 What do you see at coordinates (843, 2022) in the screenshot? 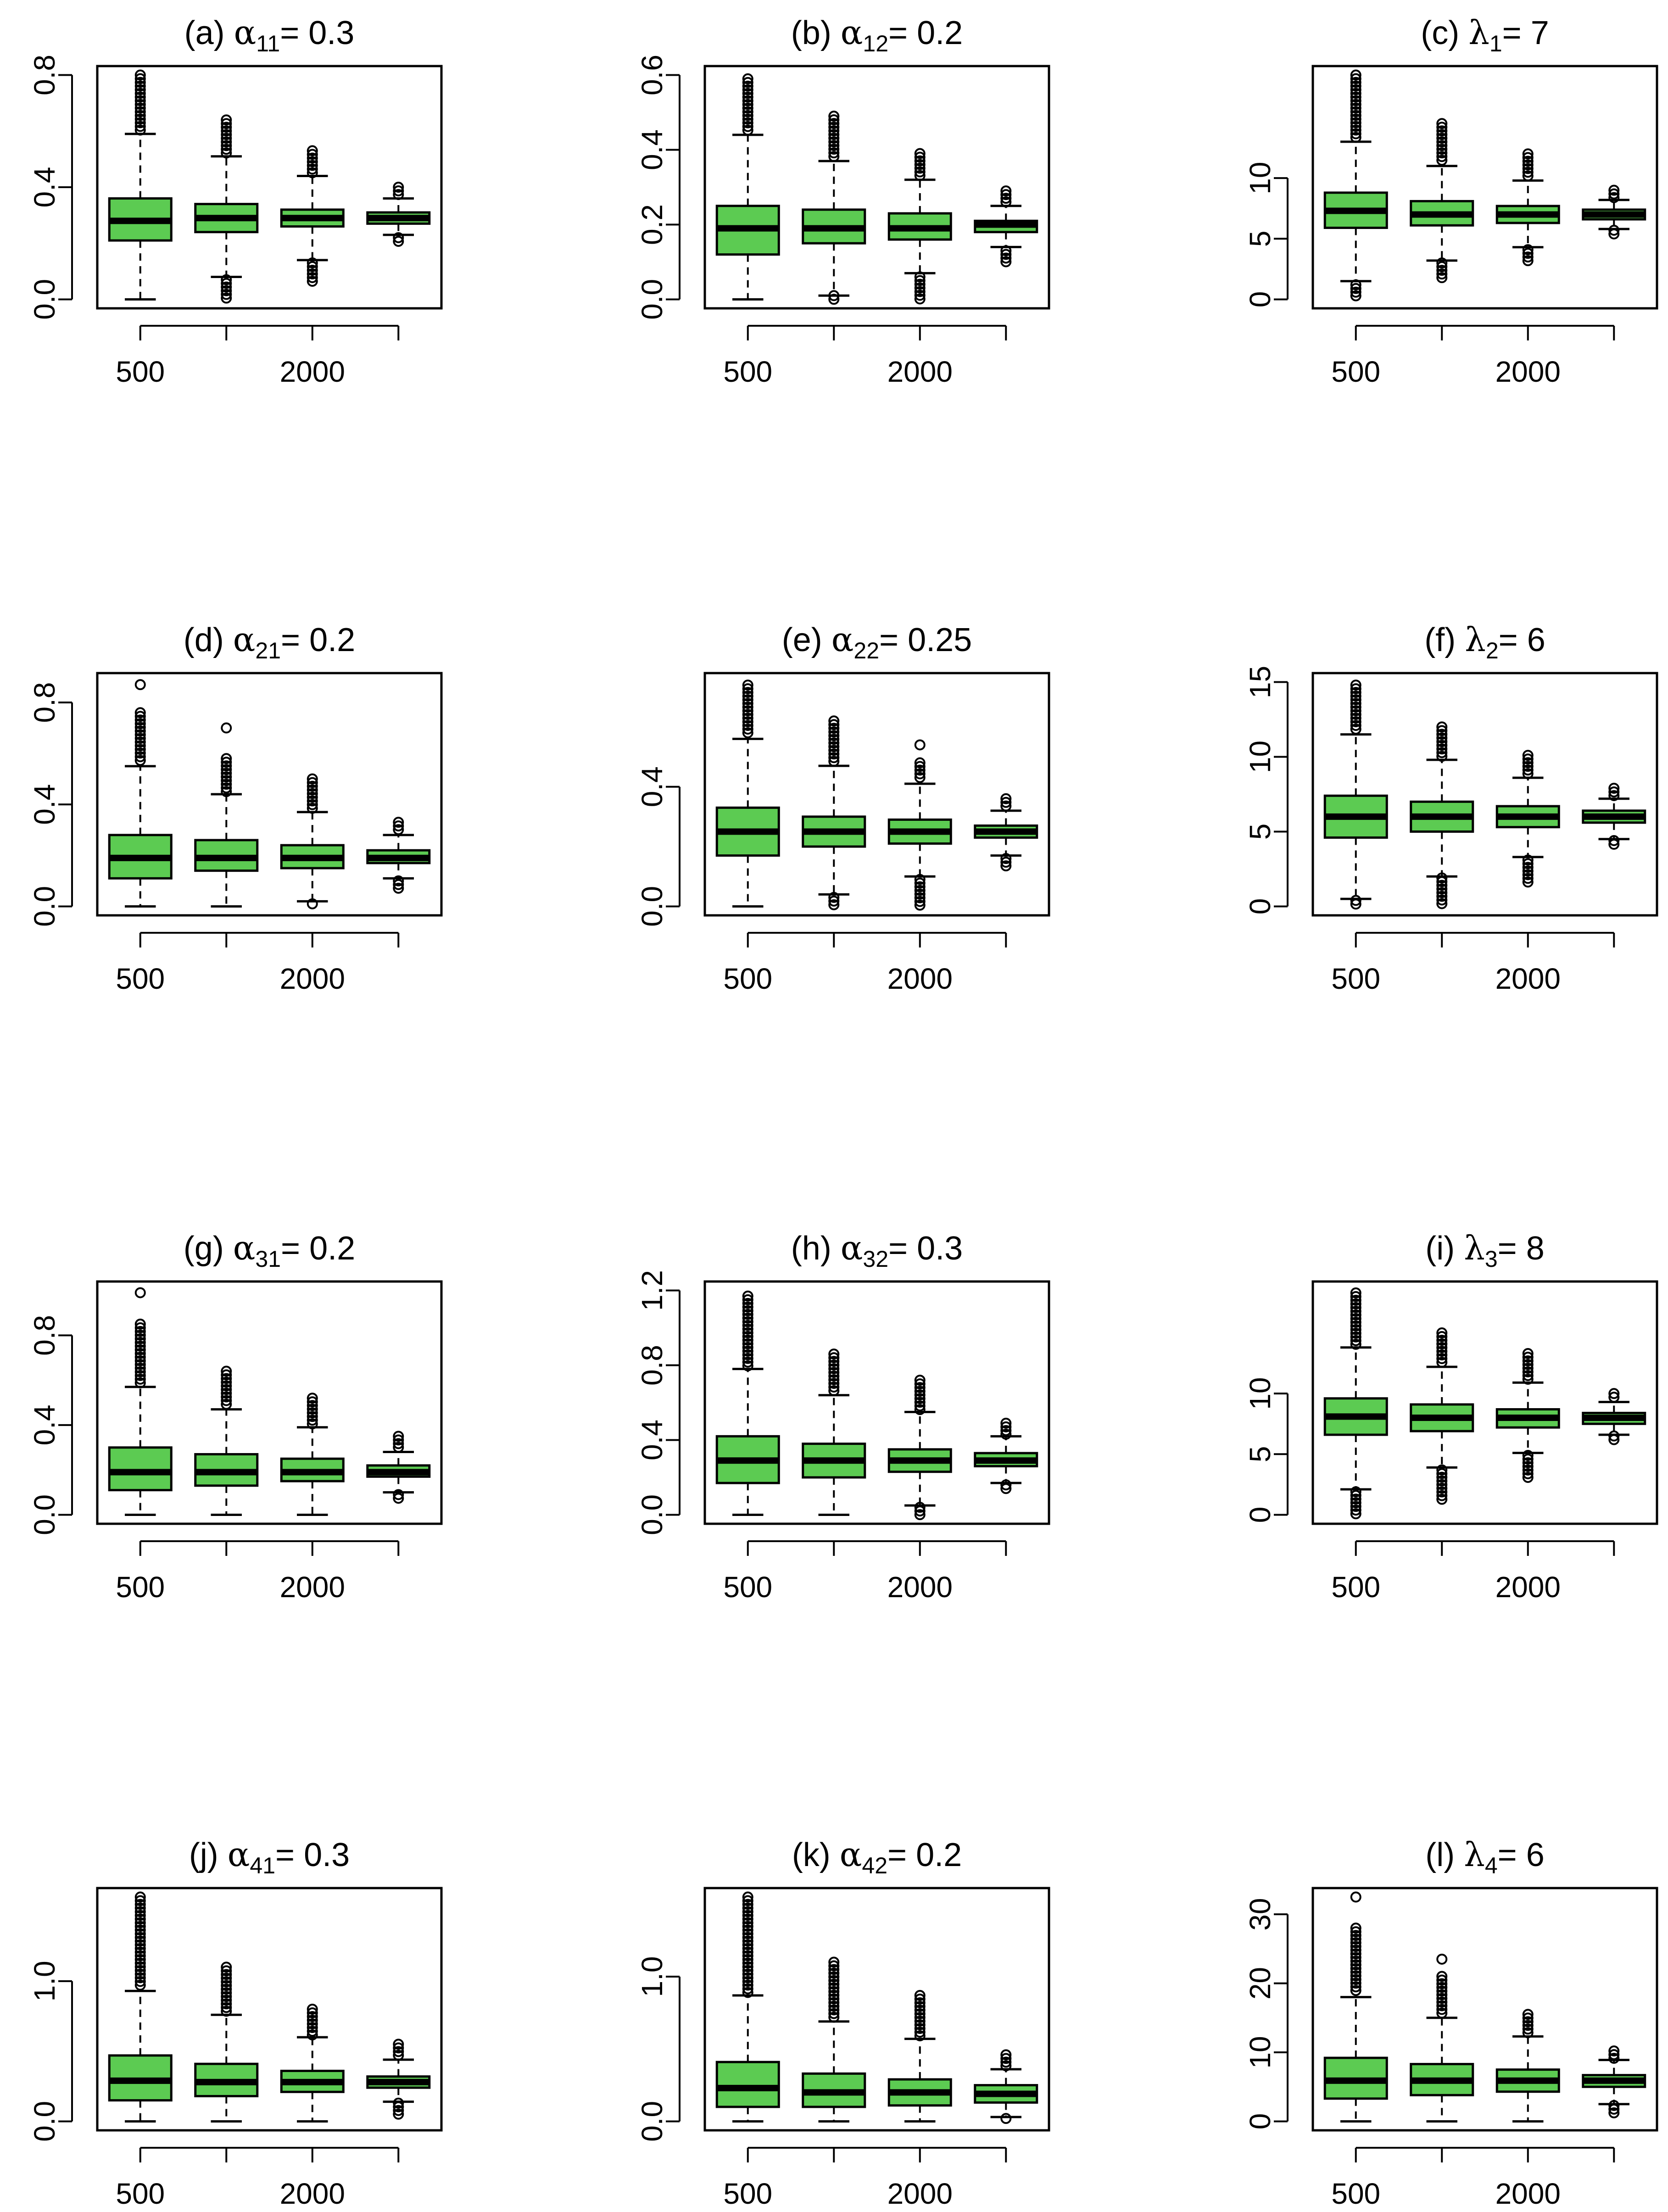
I see `panel-k: (k) α42= 0.2 0.0 1.0 500 2000` at bounding box center [843, 2022].